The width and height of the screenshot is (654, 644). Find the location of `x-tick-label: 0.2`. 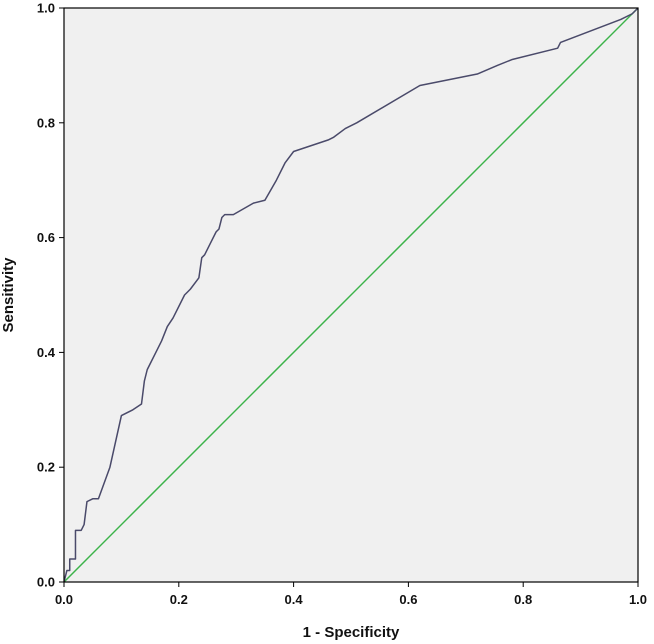

x-tick-label: 0.2 is located at coordinates (179, 599).